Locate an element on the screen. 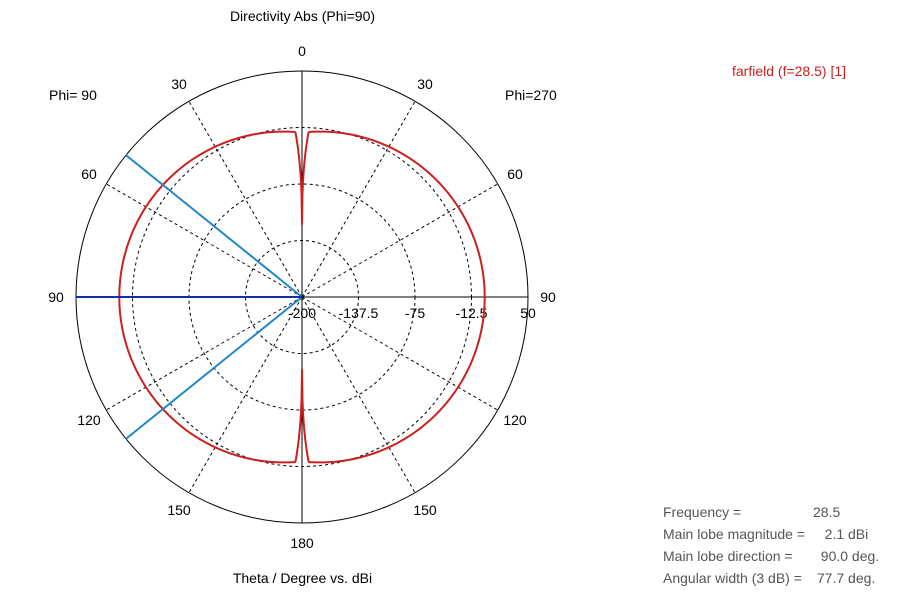 The width and height of the screenshot is (900, 598). radial-tick-label: -12.5 is located at coordinates (472, 313).